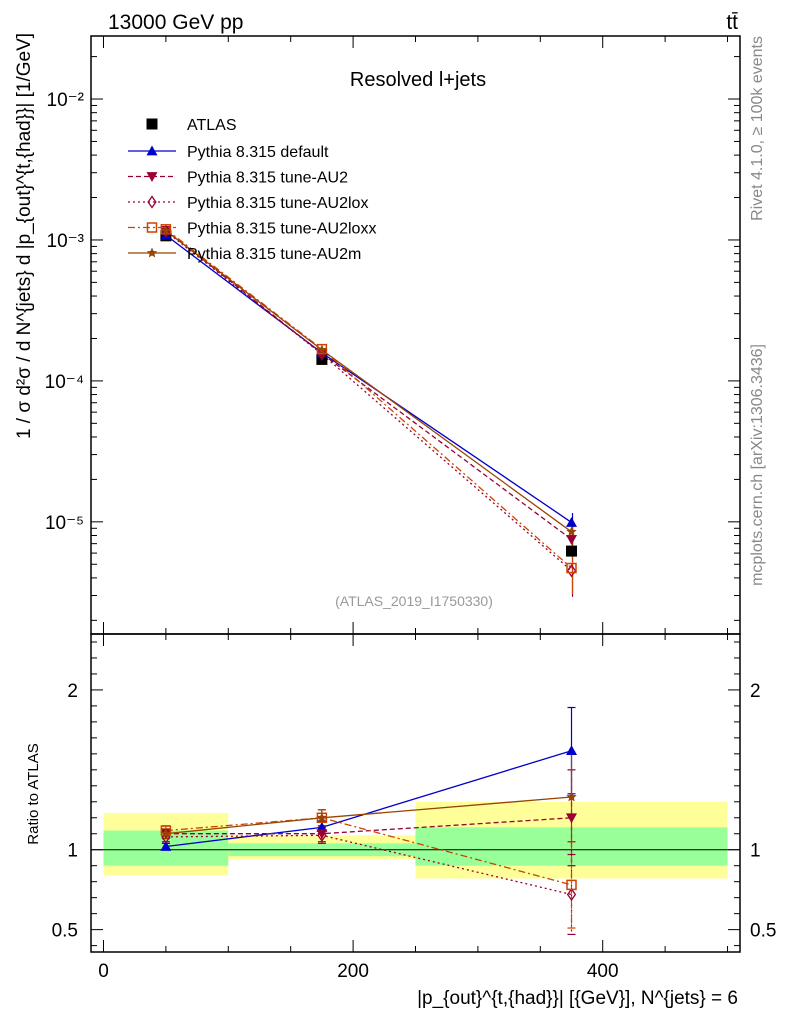 This screenshot has height=1024, width=786. What do you see at coordinates (72, 691) in the screenshot?
I see `ratio-y-tick-label: 2` at bounding box center [72, 691].